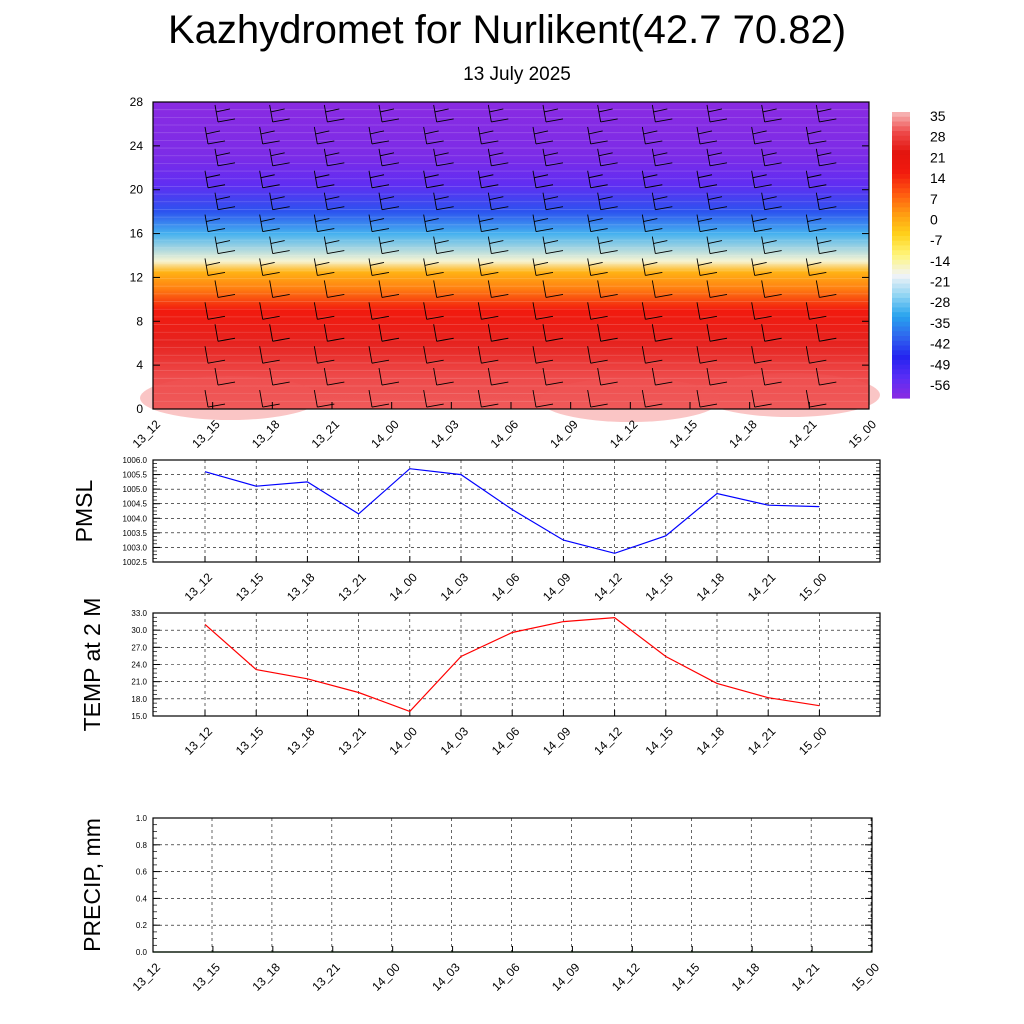  I want to click on heatmap-ytick-label: 28, so click(137, 102).